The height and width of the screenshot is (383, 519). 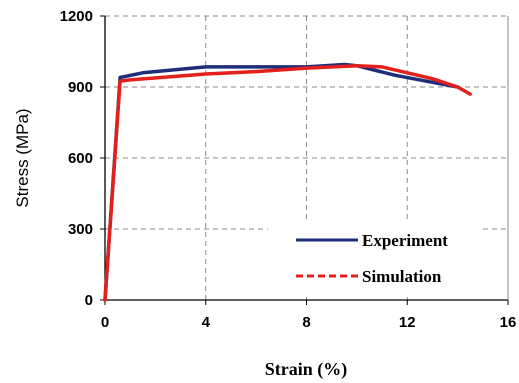 What do you see at coordinates (22, 157) in the screenshot?
I see `y-axis-title: Stress (MPa)` at bounding box center [22, 157].